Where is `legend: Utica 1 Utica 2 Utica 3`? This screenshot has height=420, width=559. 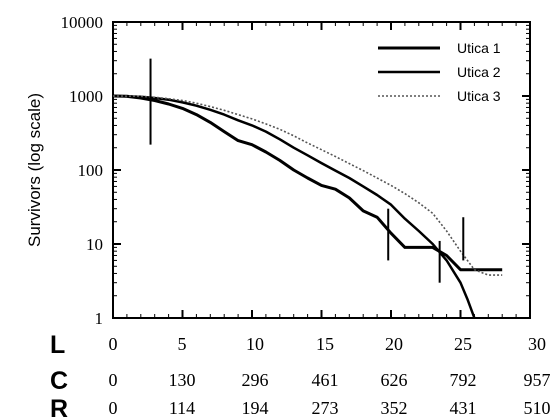 legend: Utica 1 Utica 2 Utica 3 is located at coordinates (439, 72).